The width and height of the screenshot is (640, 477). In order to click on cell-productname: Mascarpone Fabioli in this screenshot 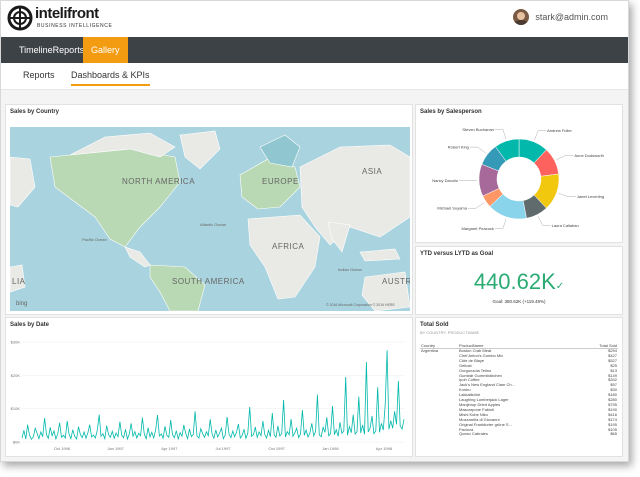, I will do `click(476, 409)`.